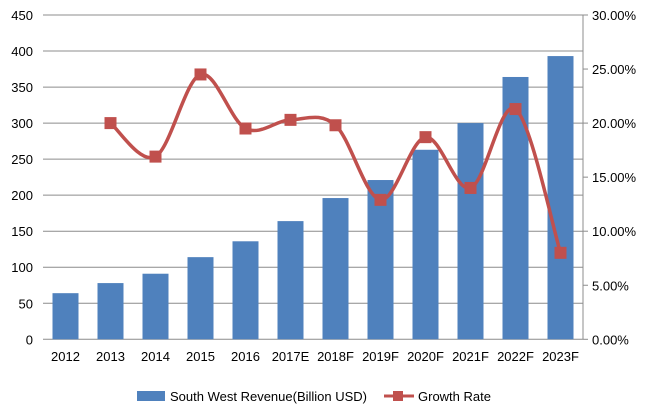  What do you see at coordinates (22, 159) in the screenshot?
I see `y-left-tick-label: 250` at bounding box center [22, 159].